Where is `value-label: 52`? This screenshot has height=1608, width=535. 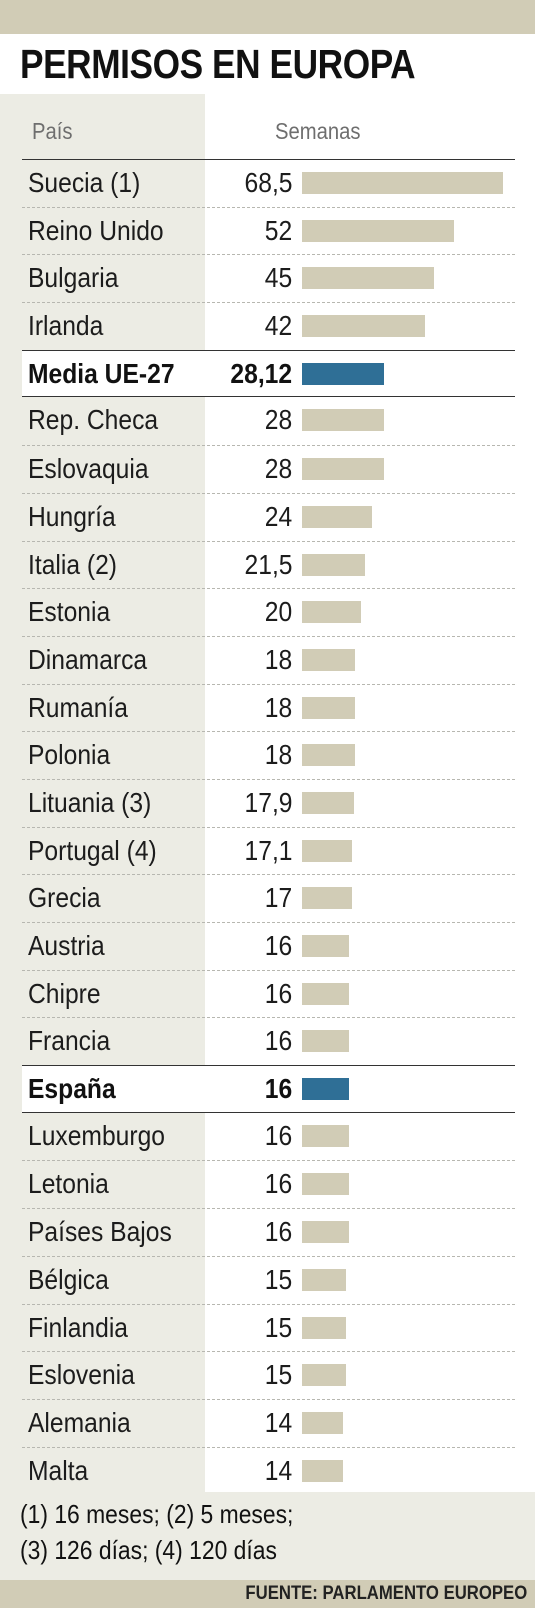 value-label: 52 is located at coordinates (278, 230).